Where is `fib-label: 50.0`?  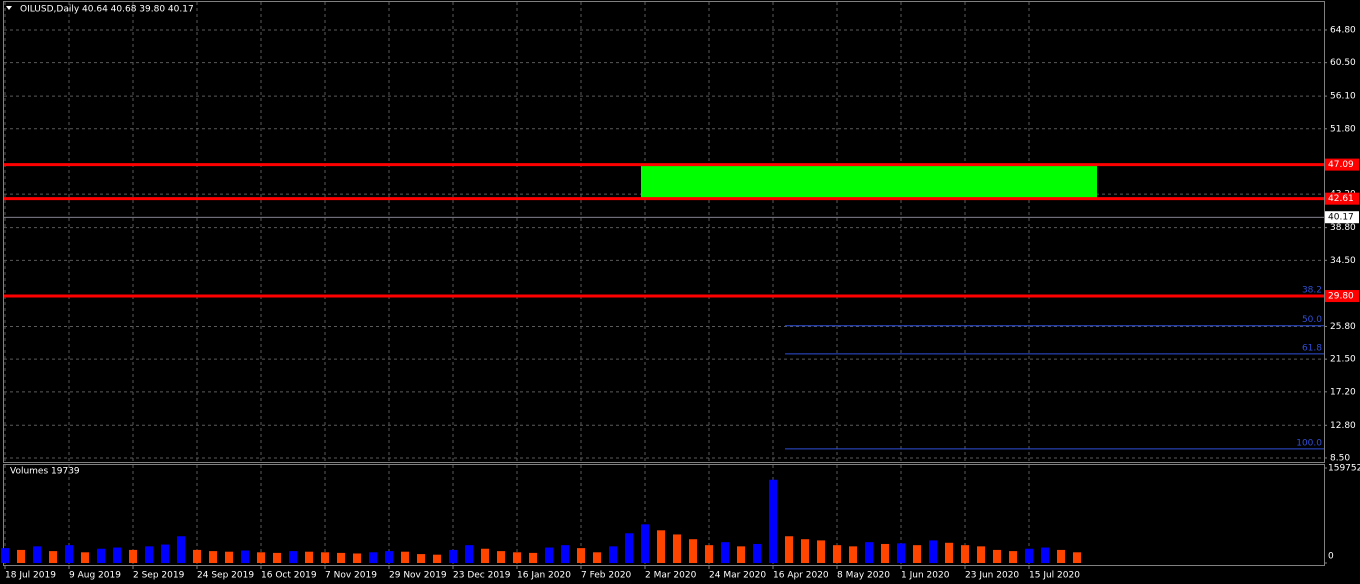
fib-label: 50.0 is located at coordinates (1312, 320).